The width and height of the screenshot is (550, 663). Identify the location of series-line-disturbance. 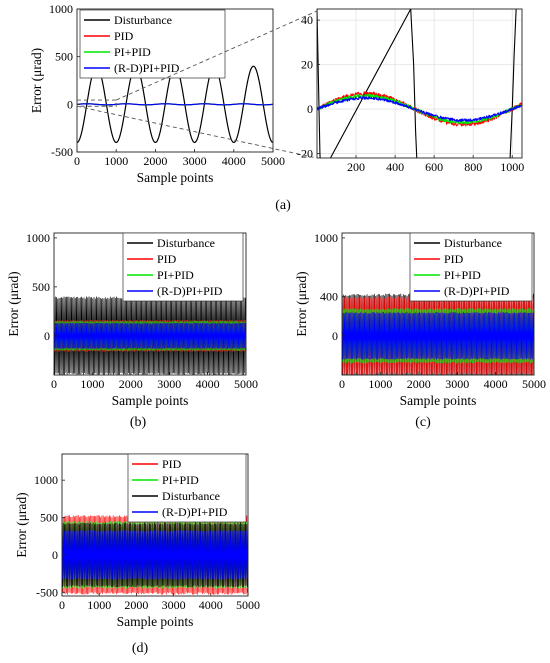
(417, 83).